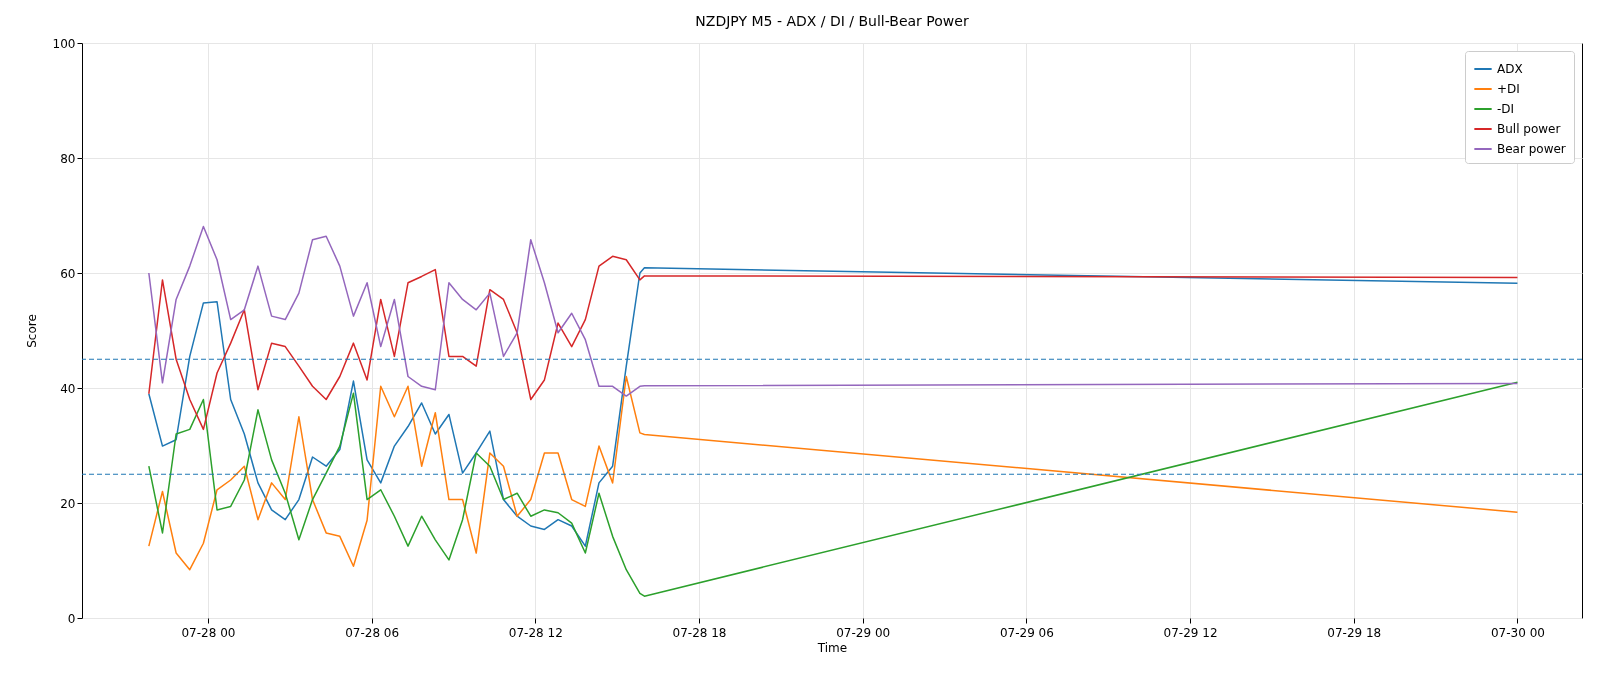 Image resolution: width=1600 pixels, height=686 pixels. I want to click on y-tick-label: 80, so click(68, 158).